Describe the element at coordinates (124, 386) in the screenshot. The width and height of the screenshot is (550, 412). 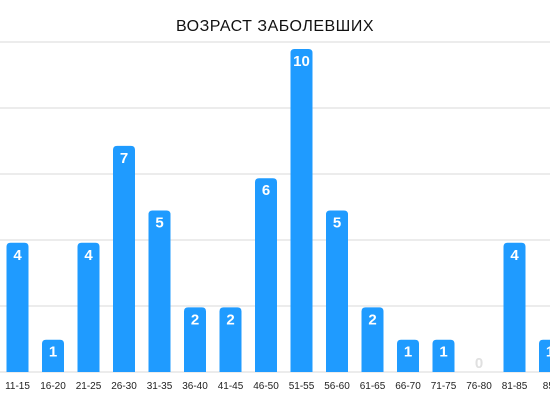
I see `x-tick-label: 26-30` at that location.